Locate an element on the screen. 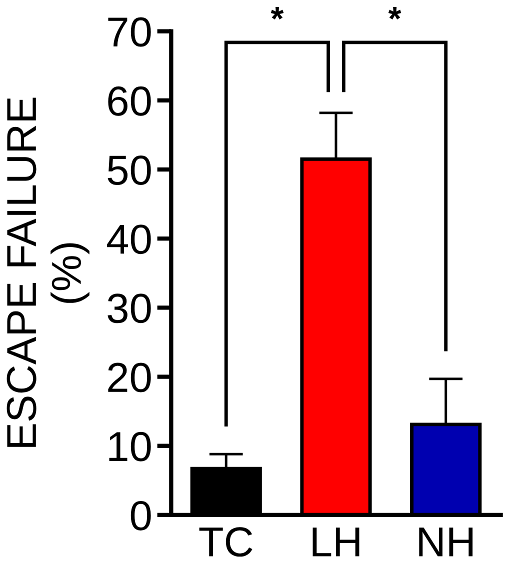 This screenshot has width=511, height=569. y-tick-label: 70 is located at coordinates (129, 32).